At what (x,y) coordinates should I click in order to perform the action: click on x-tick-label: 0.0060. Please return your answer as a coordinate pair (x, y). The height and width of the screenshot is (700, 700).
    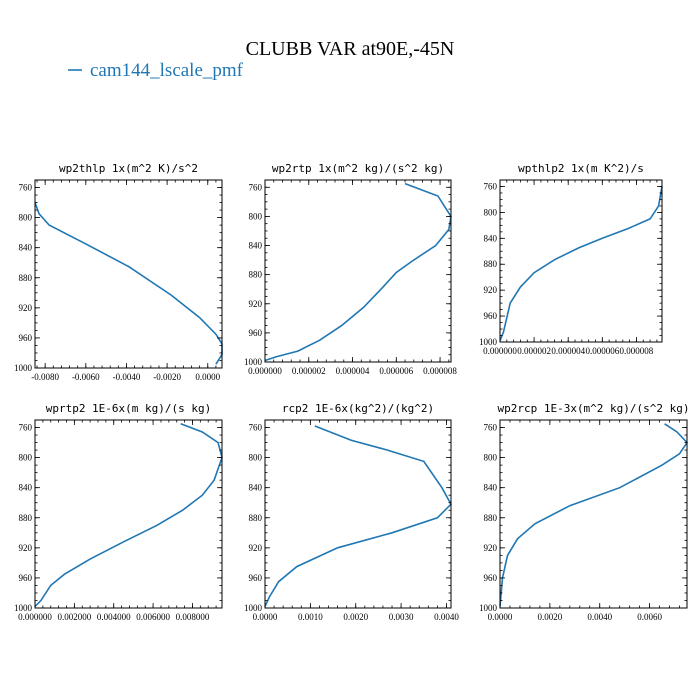
    Looking at the image, I should click on (649, 617).